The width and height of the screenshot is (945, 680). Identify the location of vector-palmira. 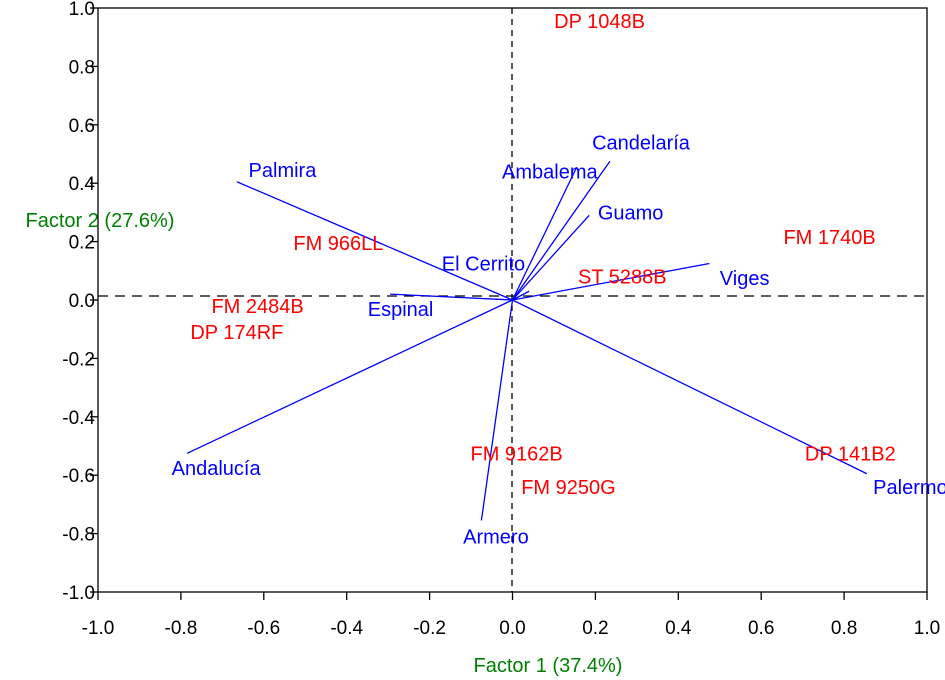
(374, 241).